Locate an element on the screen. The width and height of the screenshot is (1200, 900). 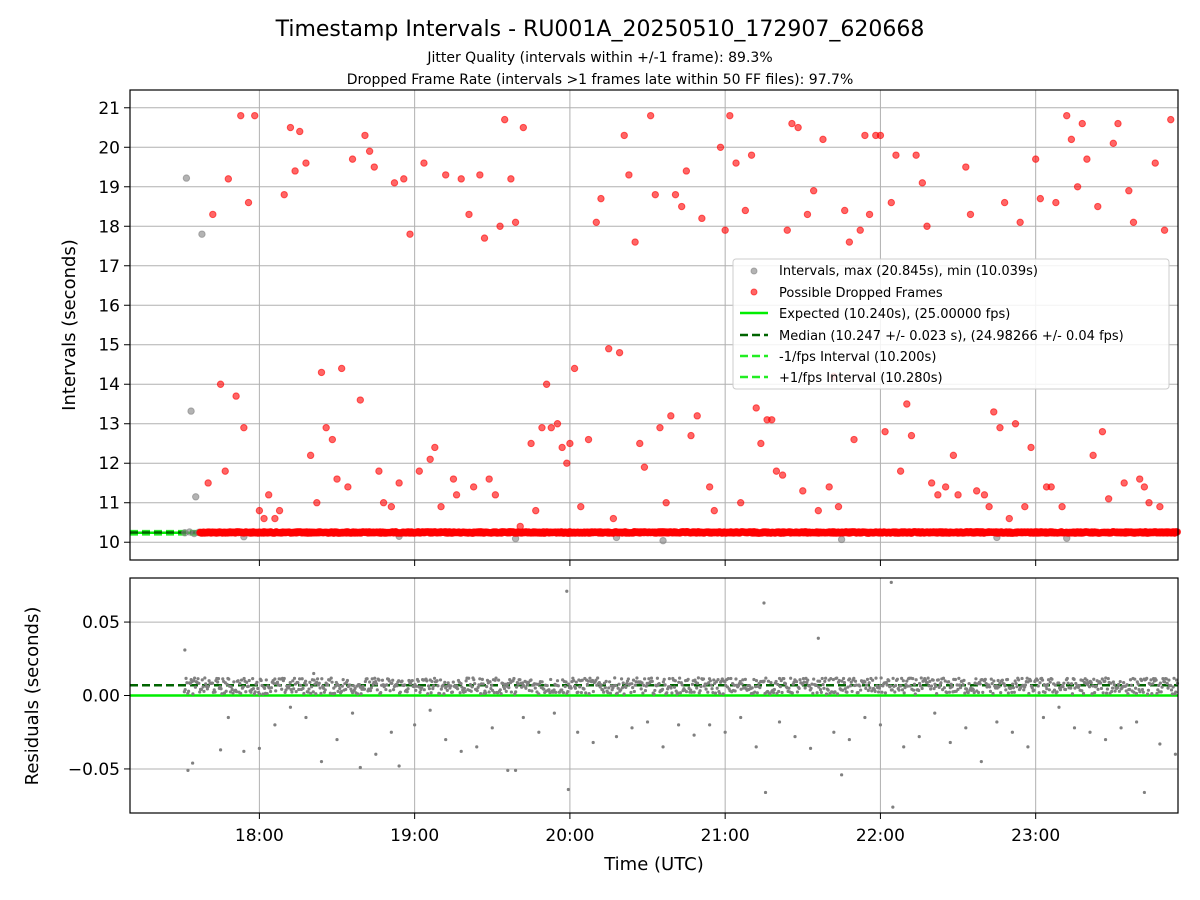
dropped-frame-baseline-point is located at coordinates (1177, 532).